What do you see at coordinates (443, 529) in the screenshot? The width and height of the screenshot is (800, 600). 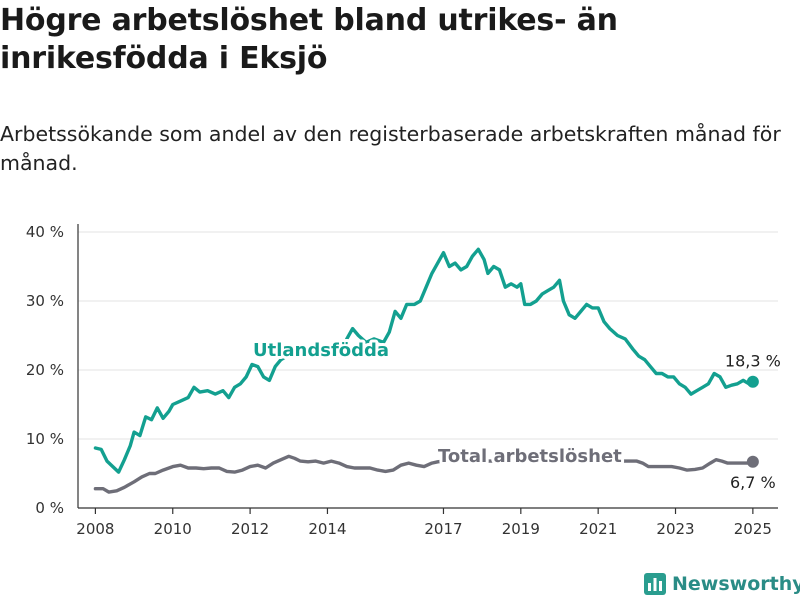 I see `x-tick-label: 2017` at bounding box center [443, 529].